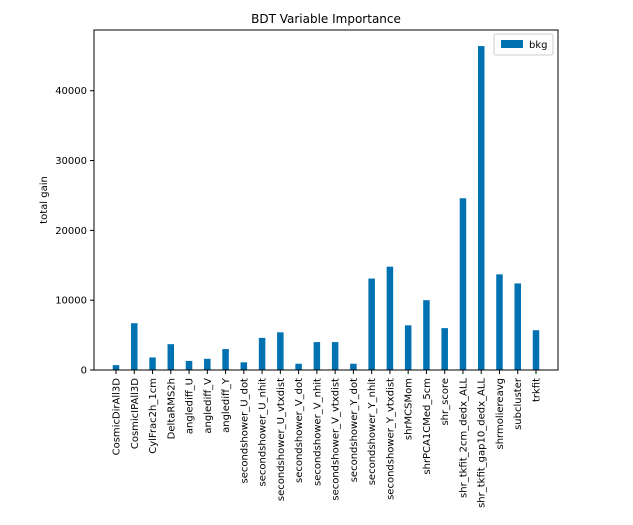 Image resolution: width=633 pixels, height=525 pixels. What do you see at coordinates (354, 430) in the screenshot?
I see `x-tick-label: secondshower_Y_dot` at bounding box center [354, 430].